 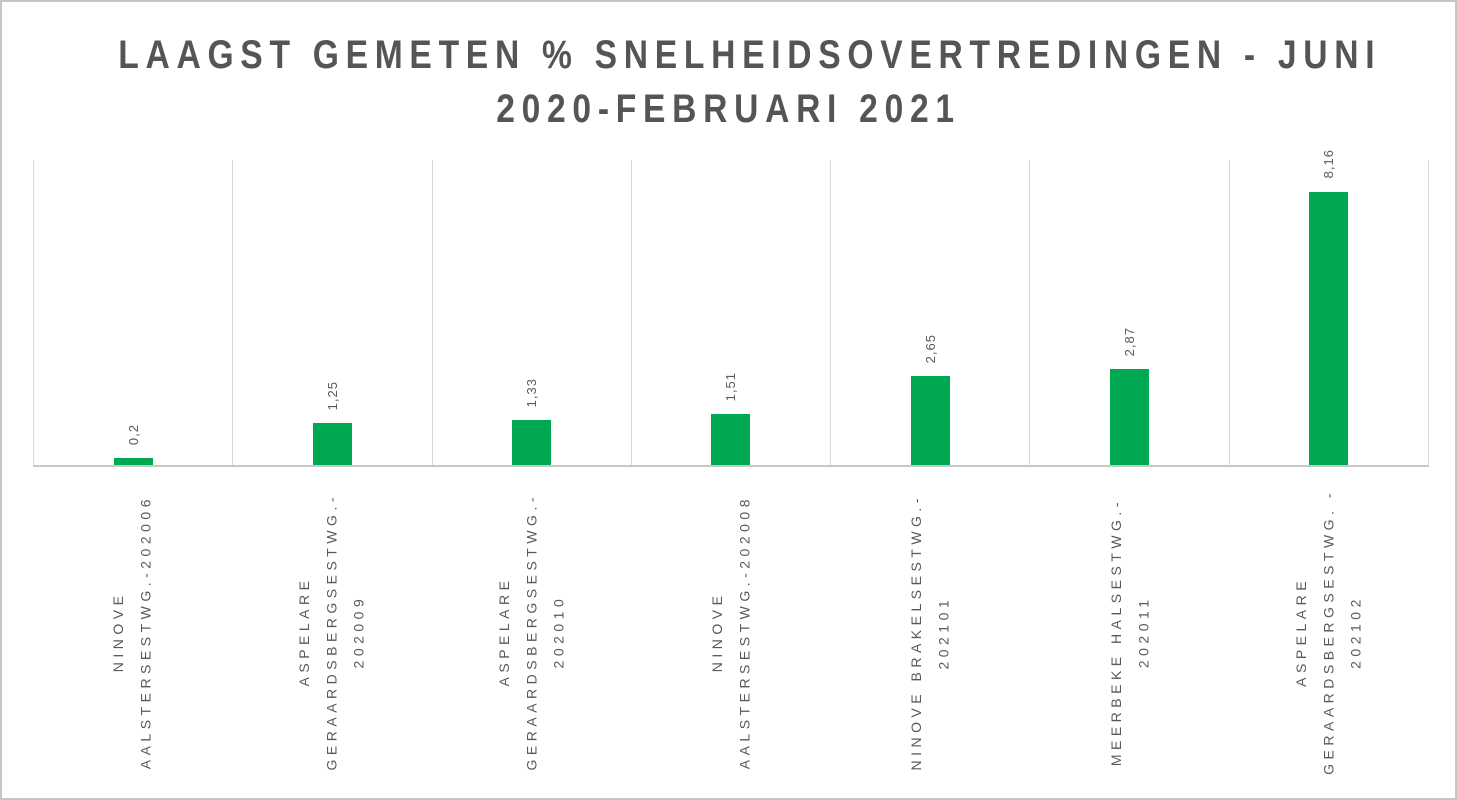 I want to click on category-label: NINOVE AALSTERSESTWG.-202008, so click(x=730, y=632).